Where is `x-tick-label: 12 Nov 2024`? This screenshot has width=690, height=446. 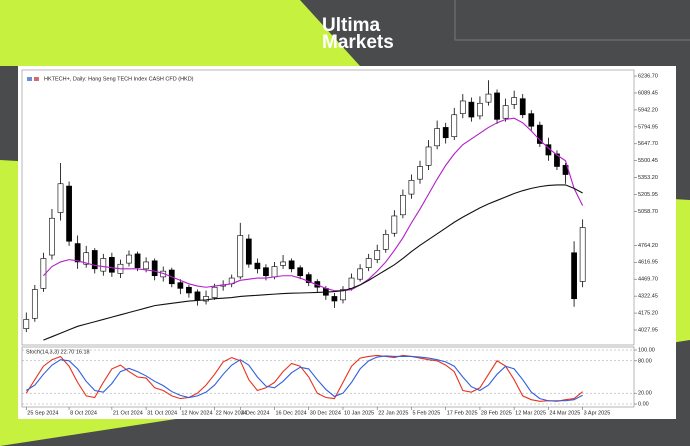 x-tick-label: 12 Nov 2024 is located at coordinates (196, 413).